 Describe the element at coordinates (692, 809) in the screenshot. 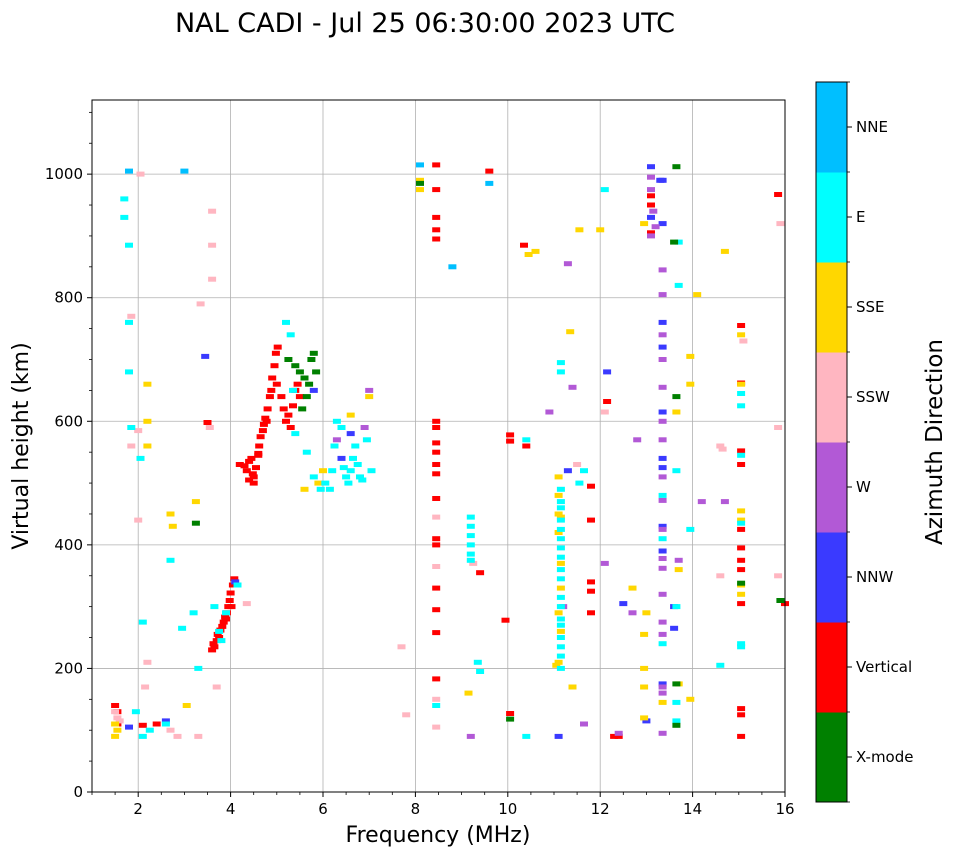

I see `x-tick-label: 14` at that location.